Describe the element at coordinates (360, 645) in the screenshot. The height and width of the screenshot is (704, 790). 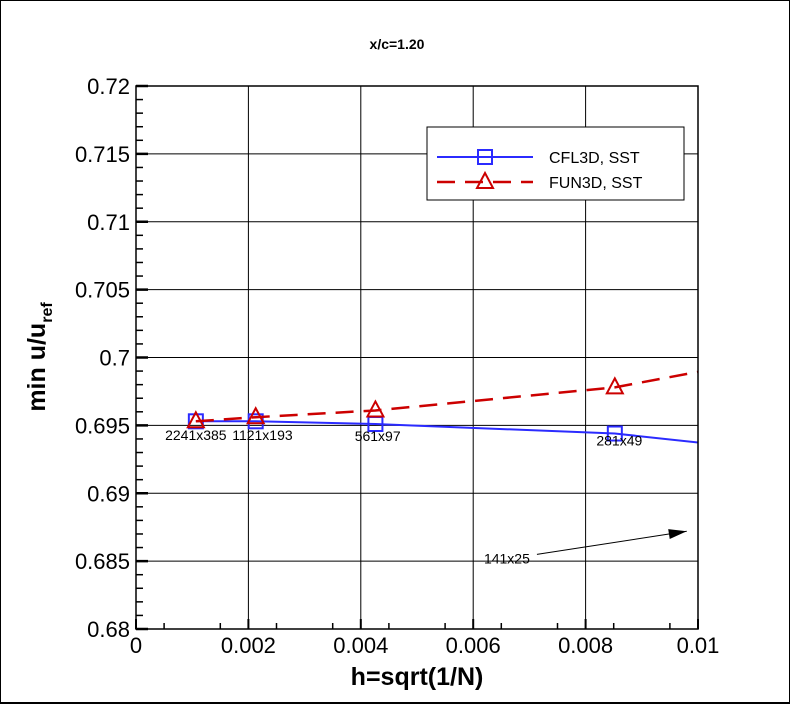
I see `x-tick-label: 0.004` at that location.